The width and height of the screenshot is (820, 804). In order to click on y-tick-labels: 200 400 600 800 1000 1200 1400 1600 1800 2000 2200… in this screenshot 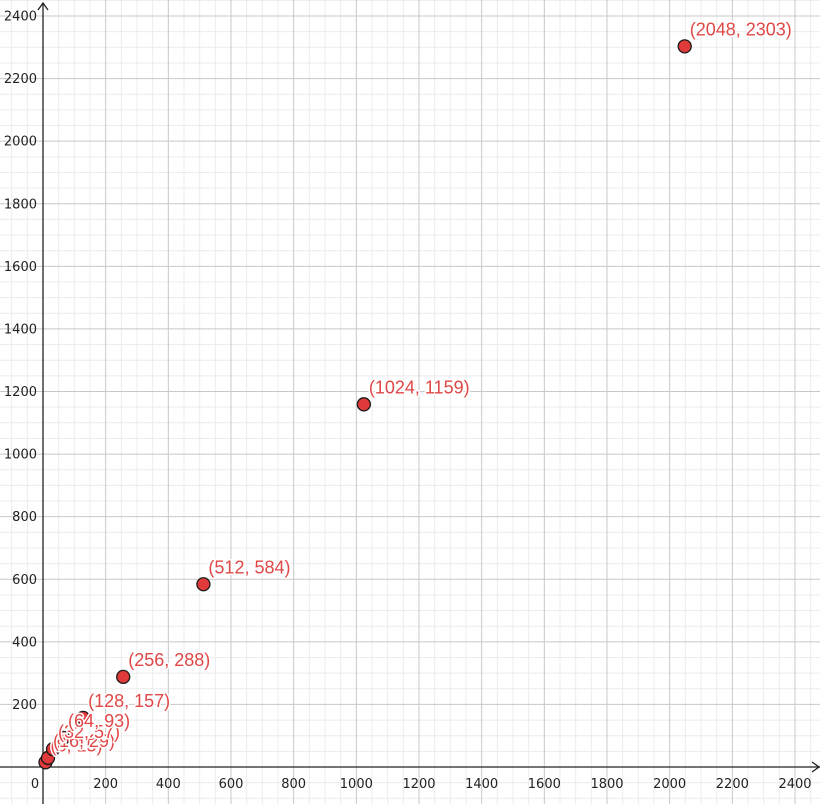, I will do `click(20, 361)`.